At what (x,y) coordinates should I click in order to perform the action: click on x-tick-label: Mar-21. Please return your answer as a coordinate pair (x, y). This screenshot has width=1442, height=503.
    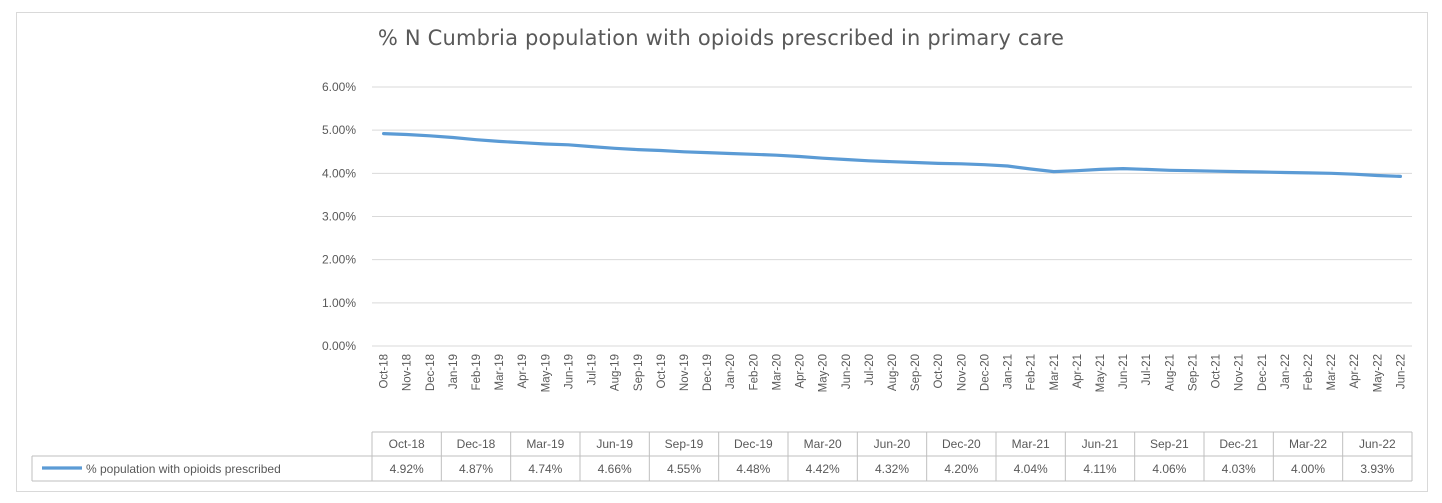
    Looking at the image, I should click on (1055, 372).